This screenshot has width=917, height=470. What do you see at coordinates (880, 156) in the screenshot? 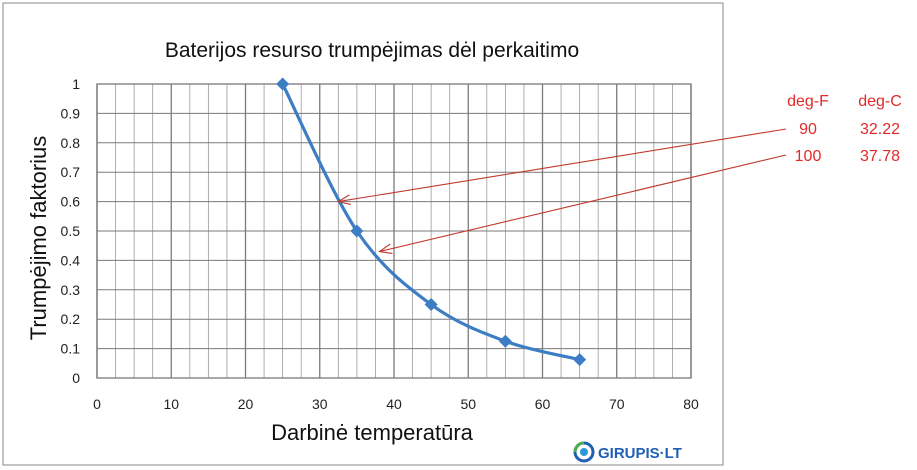
I see `table-row-2-c: 37.78` at bounding box center [880, 156].